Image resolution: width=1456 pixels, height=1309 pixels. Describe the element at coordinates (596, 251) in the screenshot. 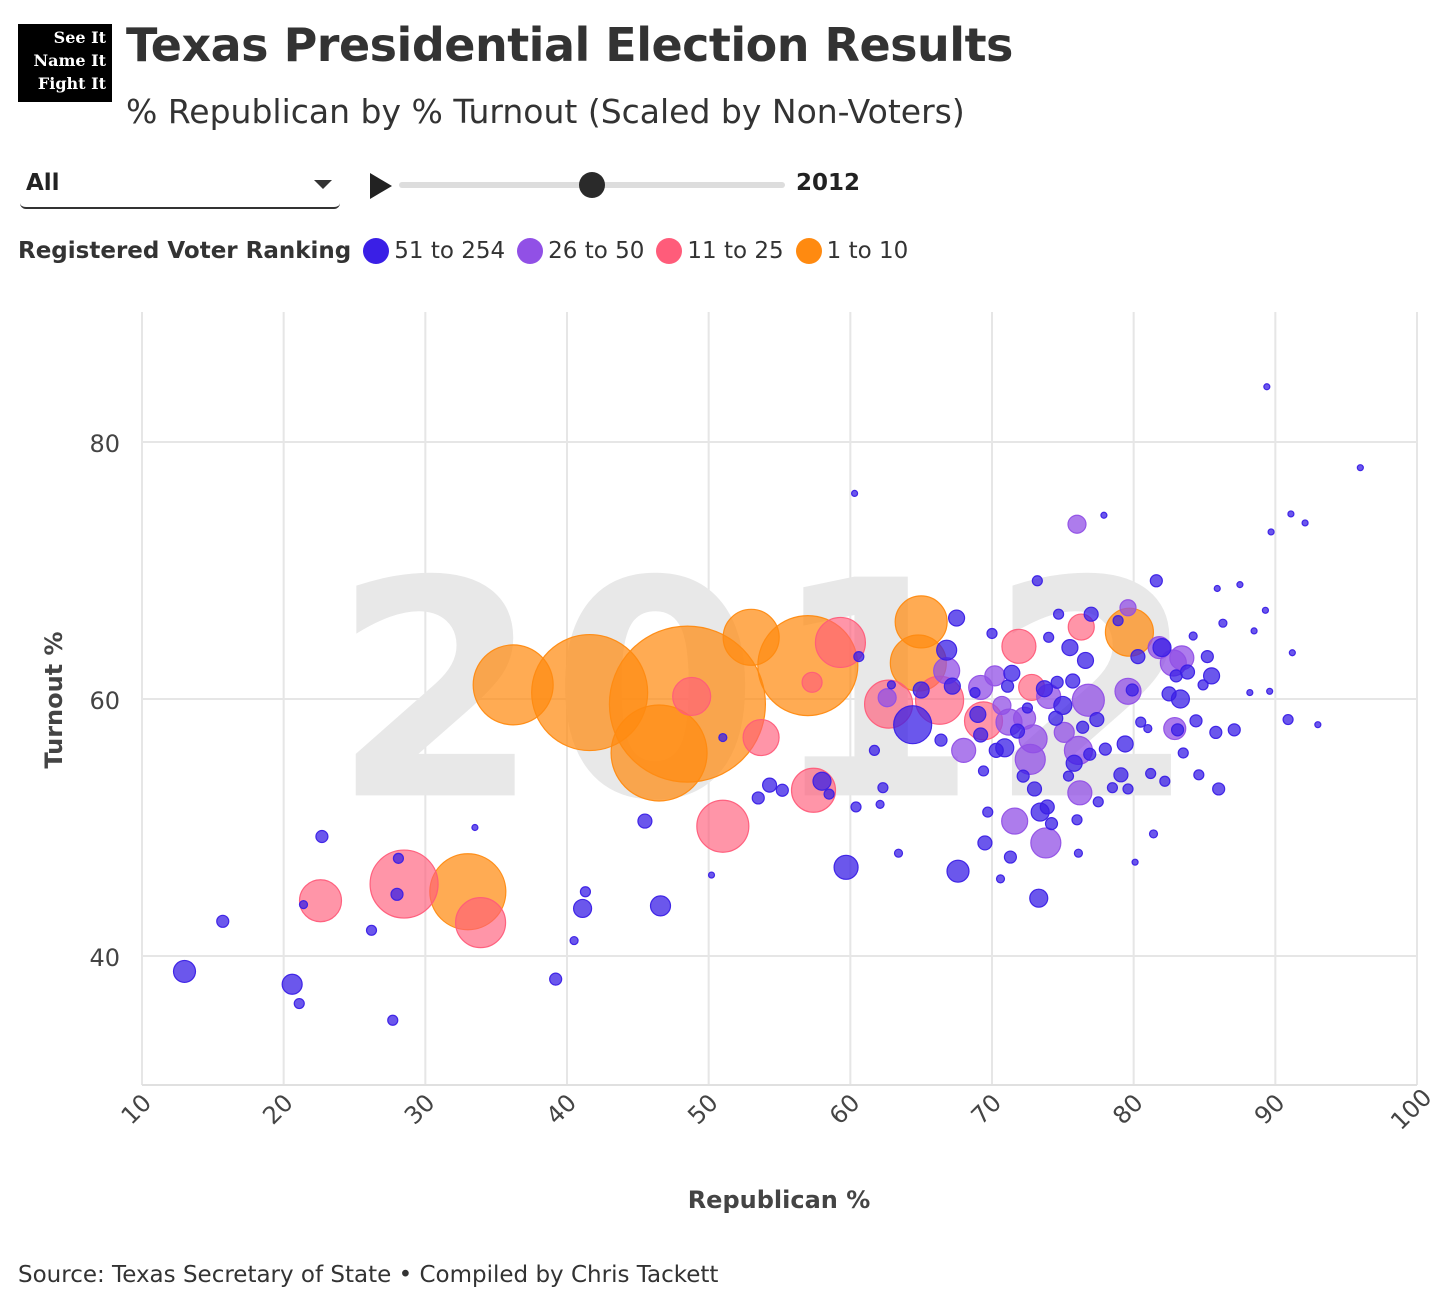

I see `legend-label: 26 to 50` at that location.